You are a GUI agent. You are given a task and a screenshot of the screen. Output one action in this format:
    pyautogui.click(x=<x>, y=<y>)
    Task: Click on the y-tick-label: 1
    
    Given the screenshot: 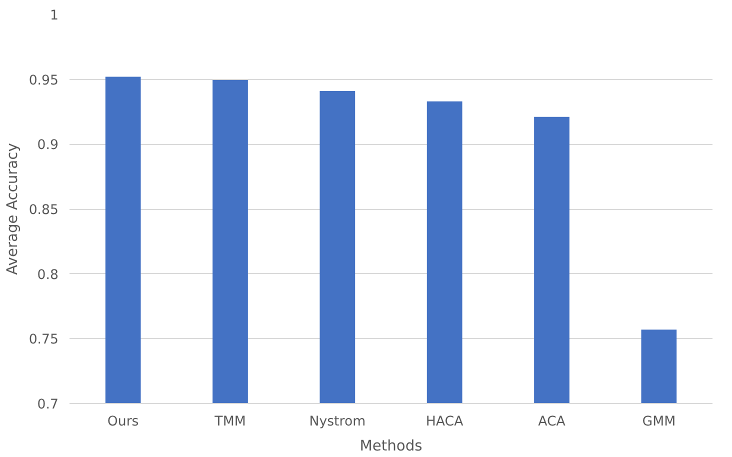 What is the action you would take?
    pyautogui.click(x=54, y=16)
    